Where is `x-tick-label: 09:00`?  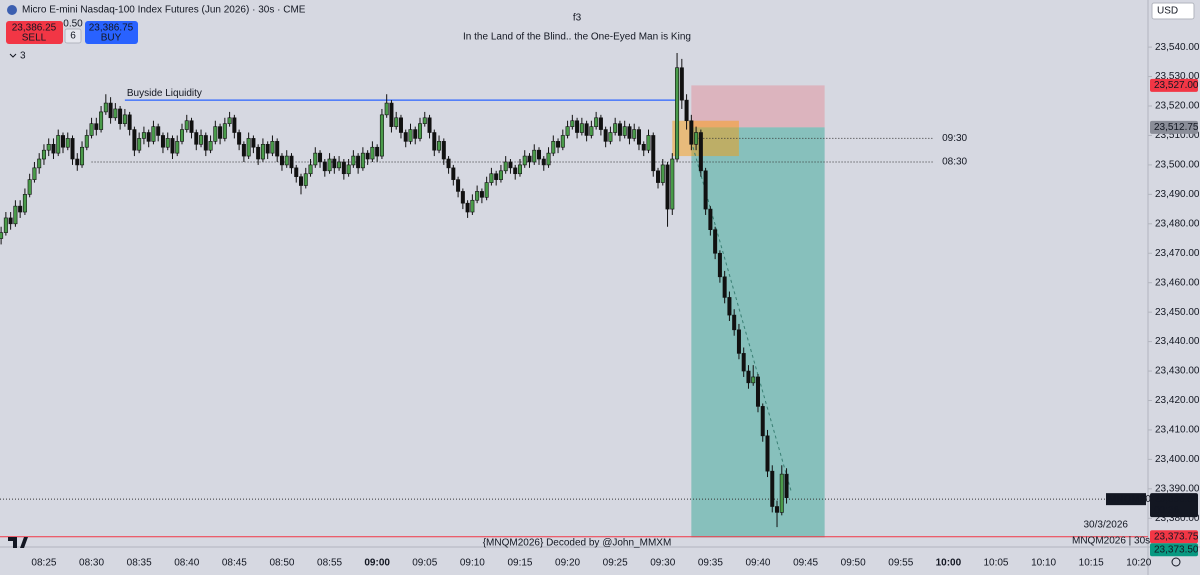 x-tick-label: 09:00 is located at coordinates (377, 563).